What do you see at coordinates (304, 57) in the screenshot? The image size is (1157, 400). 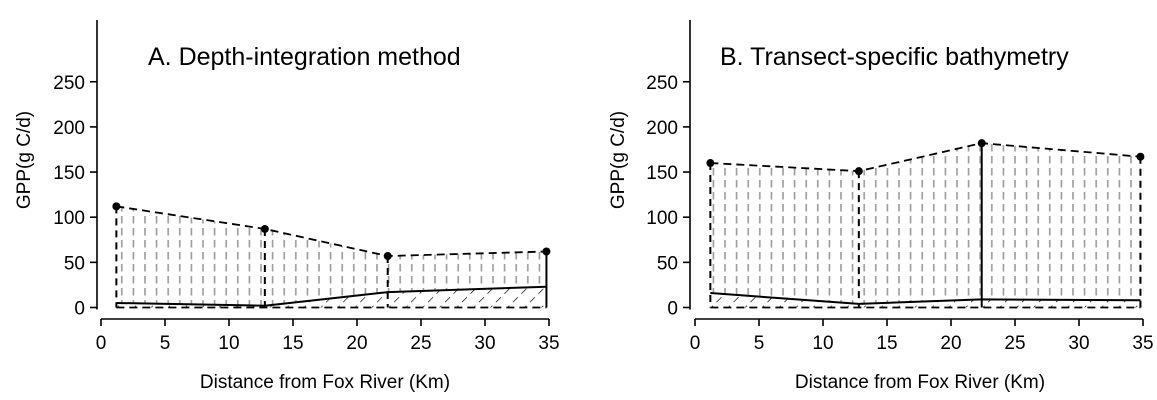 I see `panel-title: A. Depth-integration method` at bounding box center [304, 57].